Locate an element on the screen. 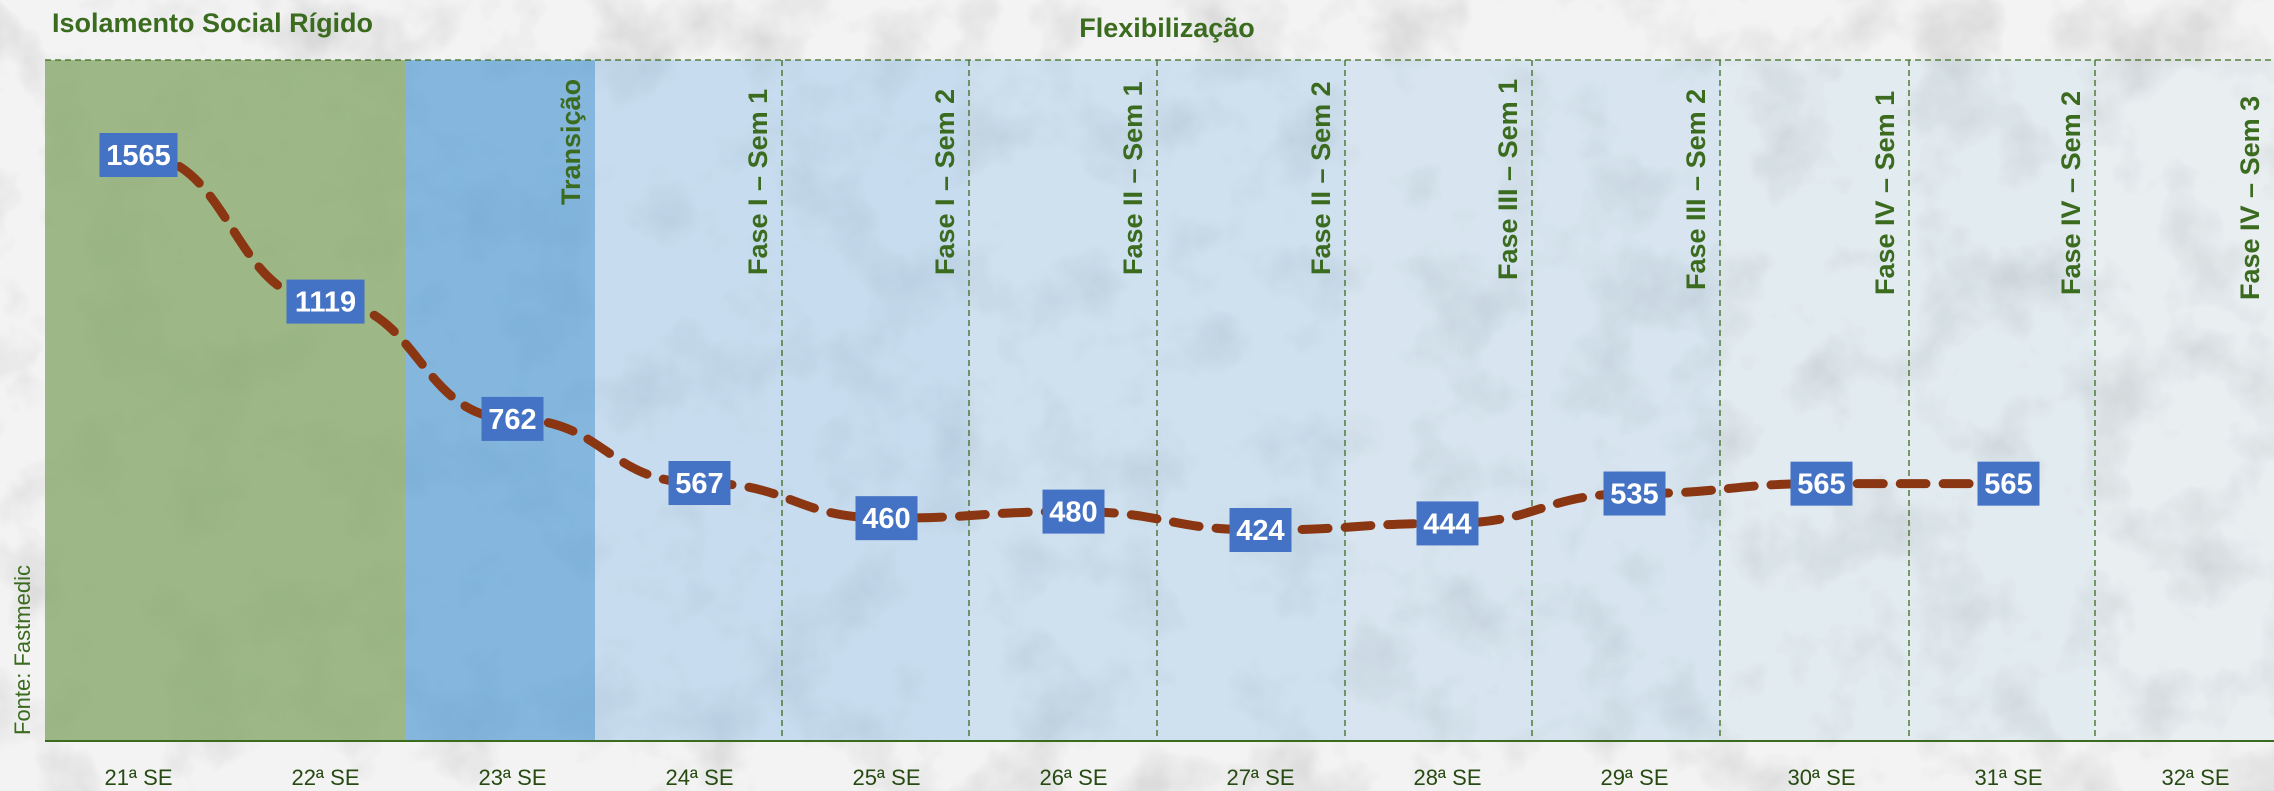 The image size is (2274, 791). x-tick-label: 22ª SE is located at coordinates (325, 777).